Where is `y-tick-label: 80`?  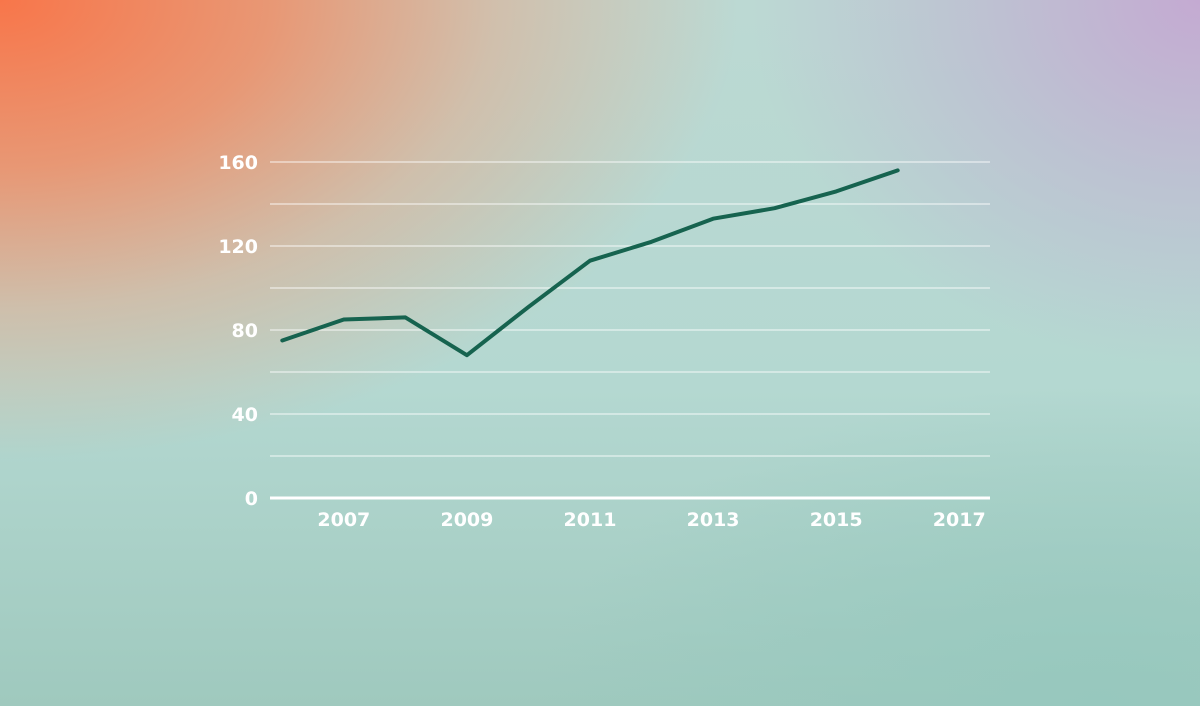
y-tick-label: 80 is located at coordinates (245, 331).